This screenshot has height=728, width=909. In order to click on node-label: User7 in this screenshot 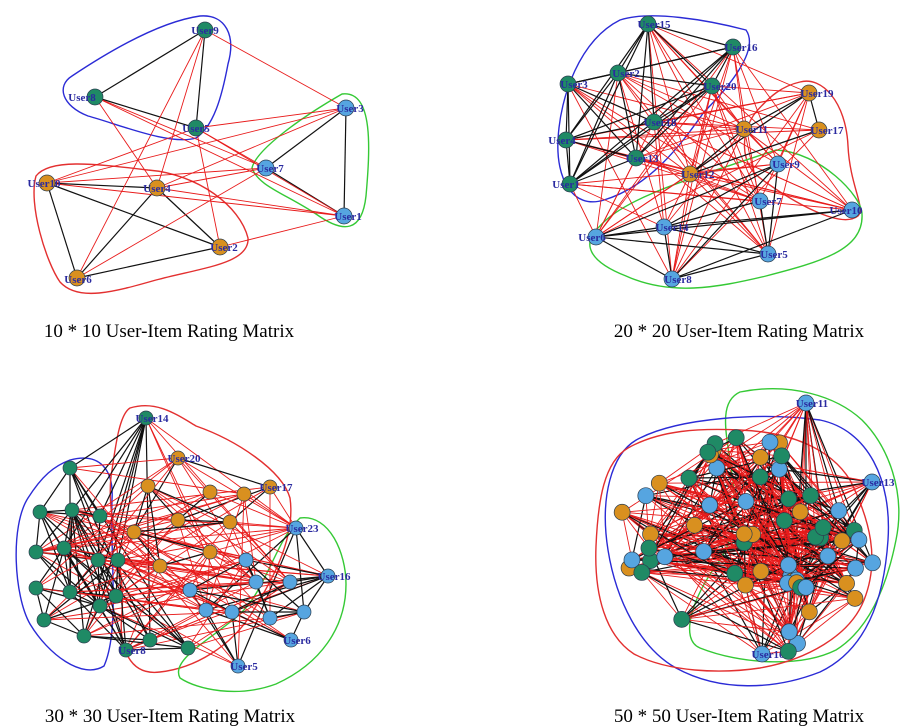, I will do `click(768, 202)`.